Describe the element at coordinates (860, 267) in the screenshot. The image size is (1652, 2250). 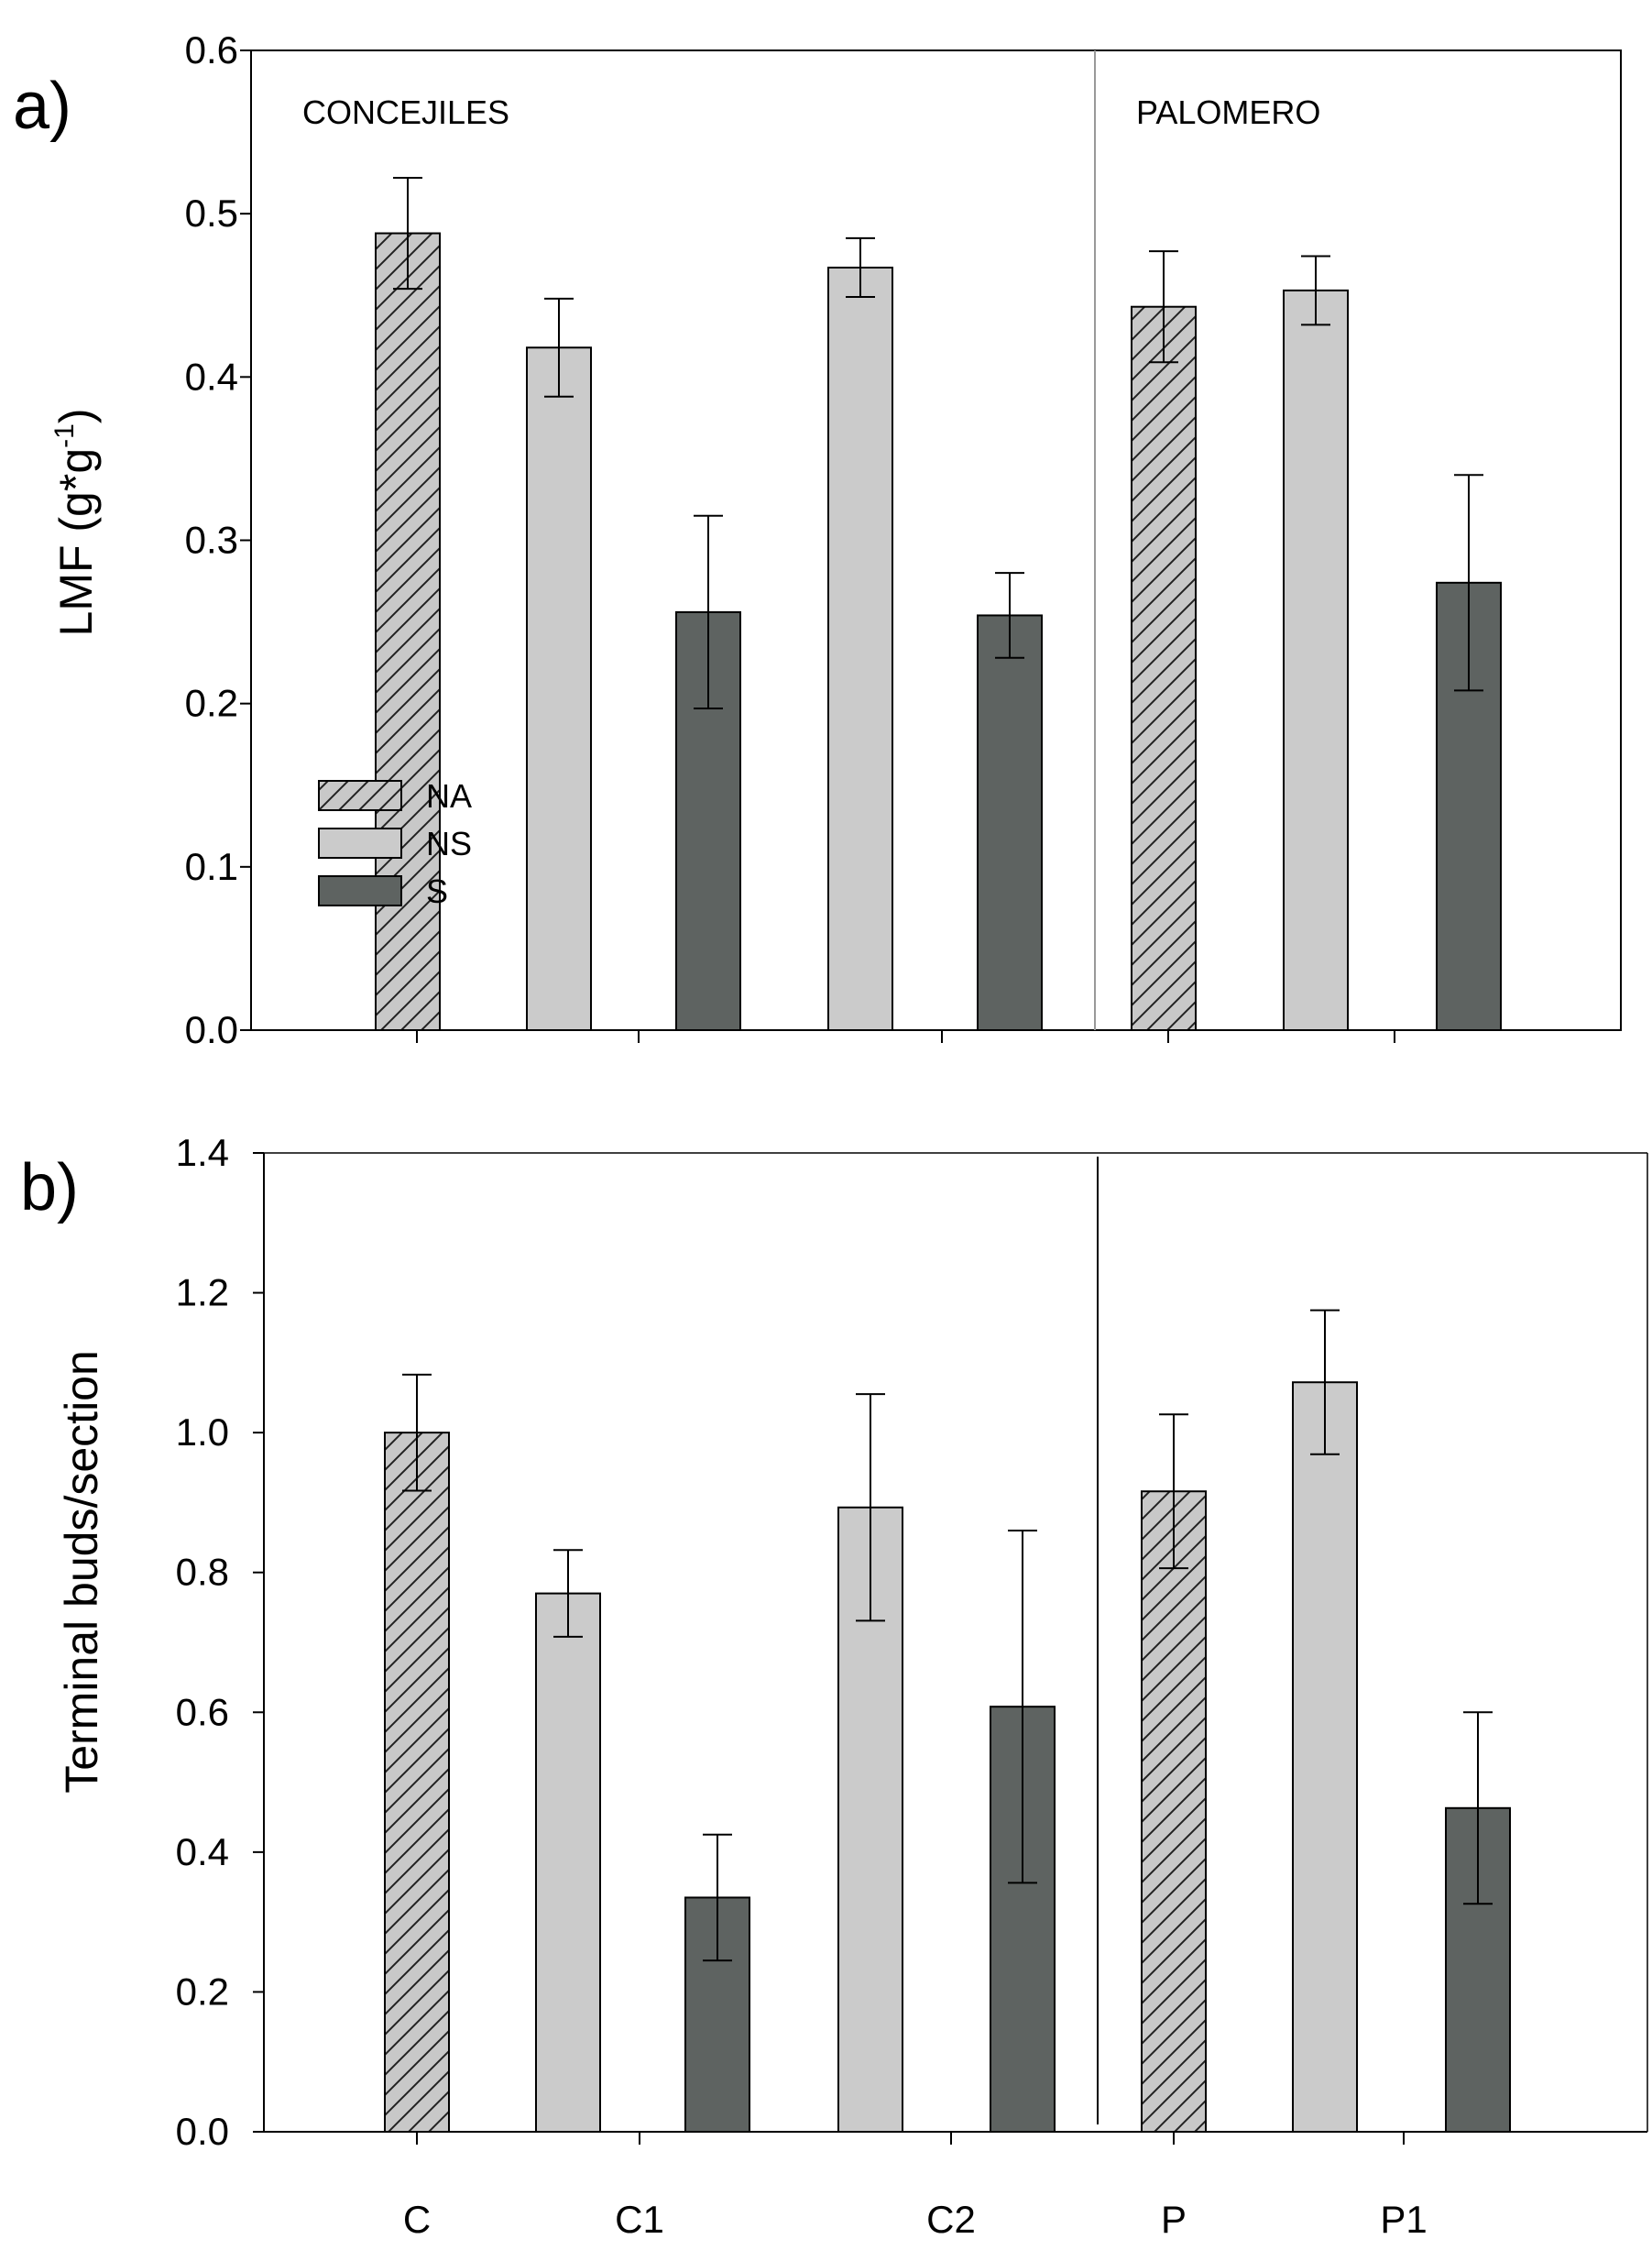
I see `pa-error-bar-c2-ns` at that location.